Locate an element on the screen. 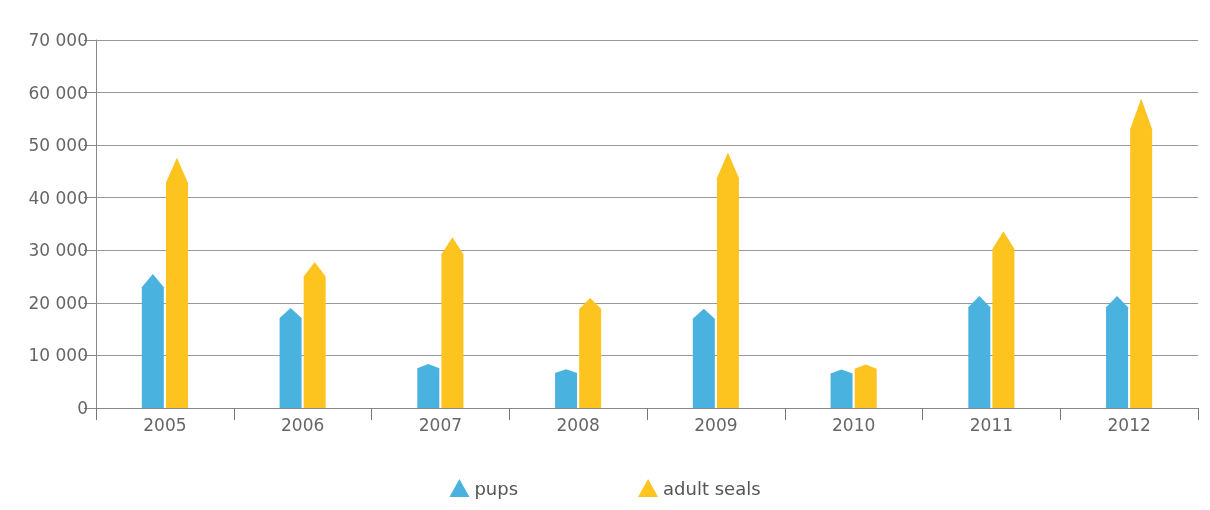 The width and height of the screenshot is (1210, 510). y-tick-label: 0 is located at coordinates (82, 408).